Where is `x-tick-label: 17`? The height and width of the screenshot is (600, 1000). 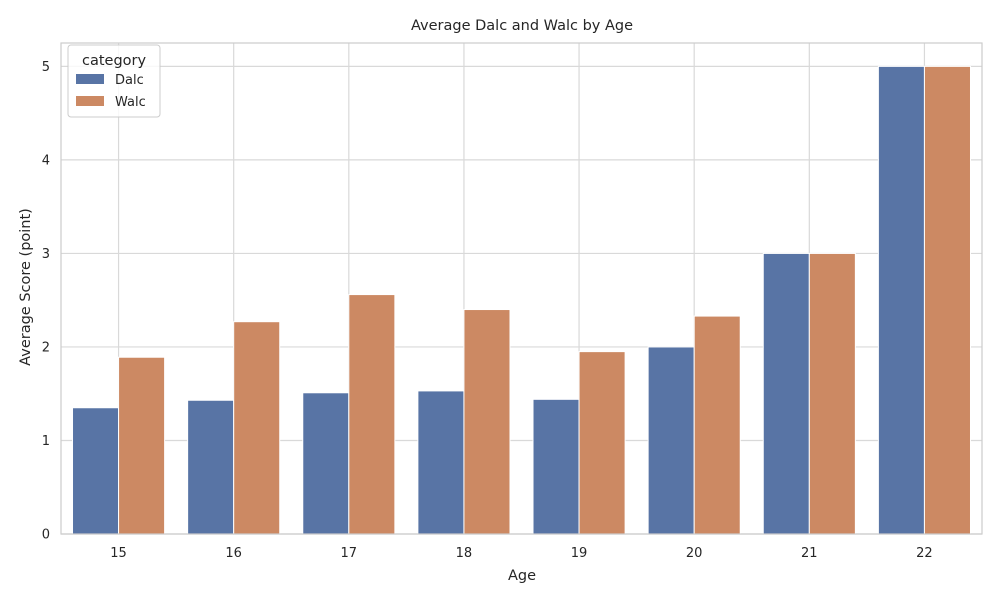
x-tick-label: 17 is located at coordinates (349, 553).